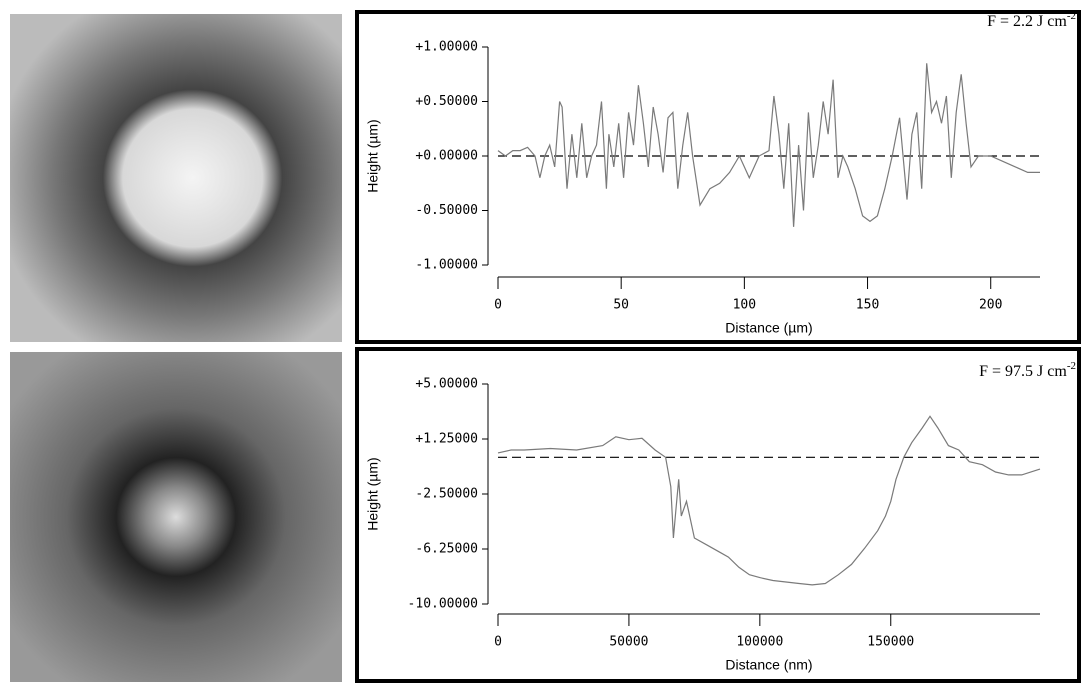 This screenshot has width=1081, height=683. I want to click on x-tick-label: 50000, so click(628, 642).